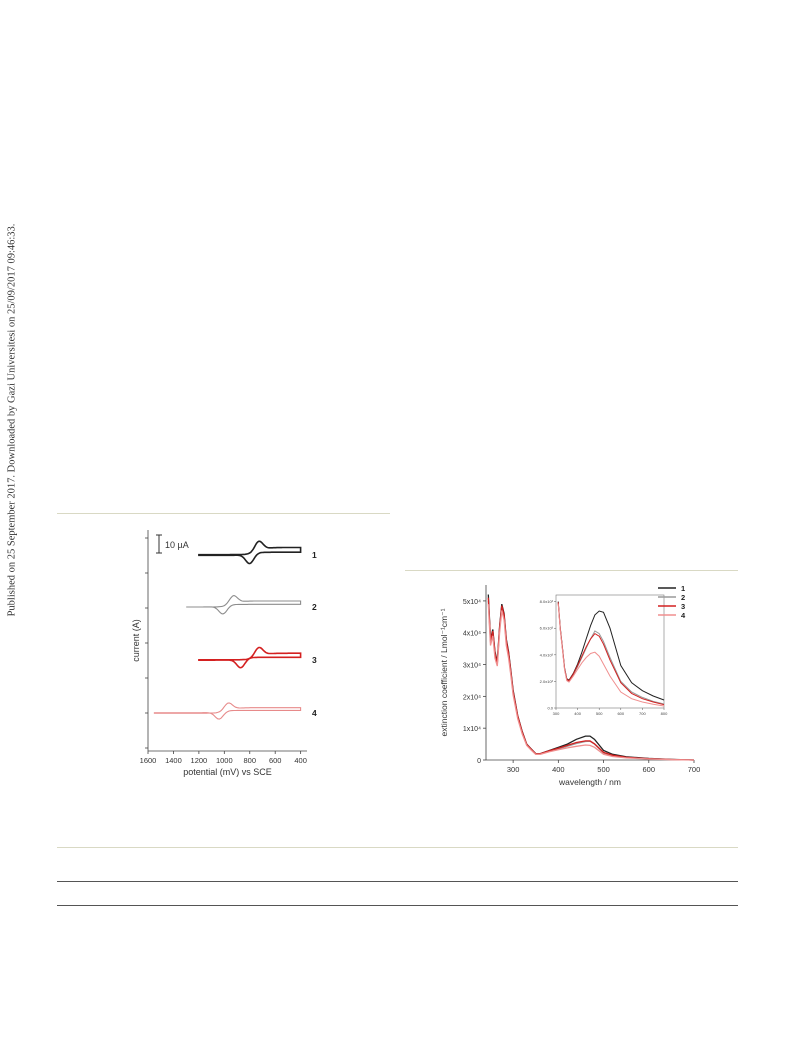 This screenshot has width=793, height=1039. Describe the element at coordinates (649, 769) in the screenshot. I see `abs-x-tick-label: 600` at that location.